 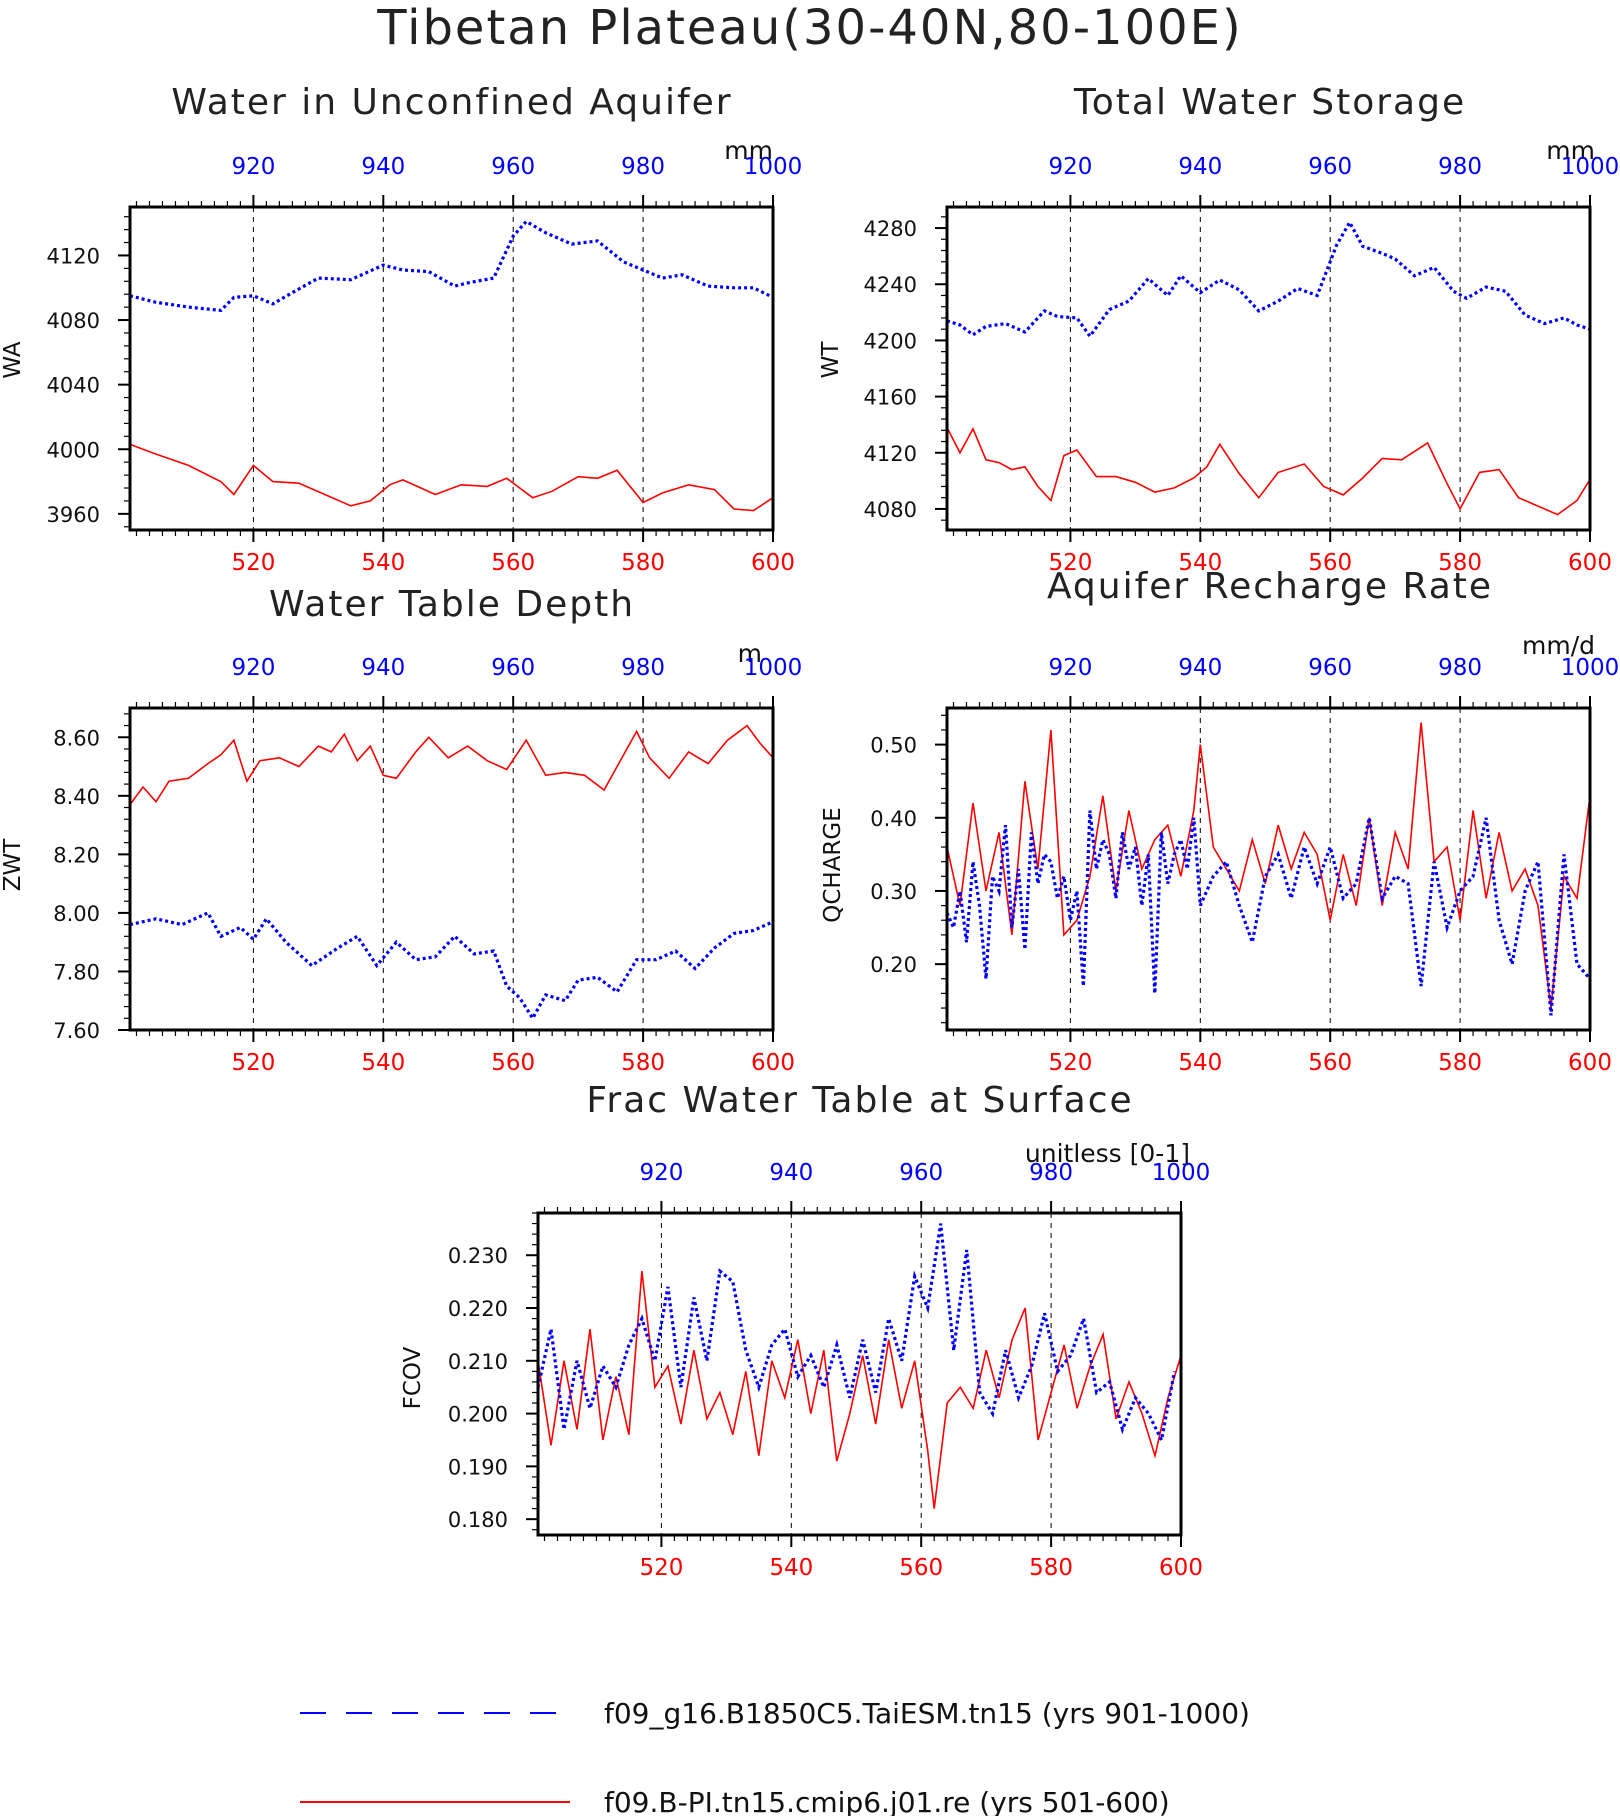 What do you see at coordinates (76, 855) in the screenshot?
I see `y-tick-label: 8.20` at bounding box center [76, 855].